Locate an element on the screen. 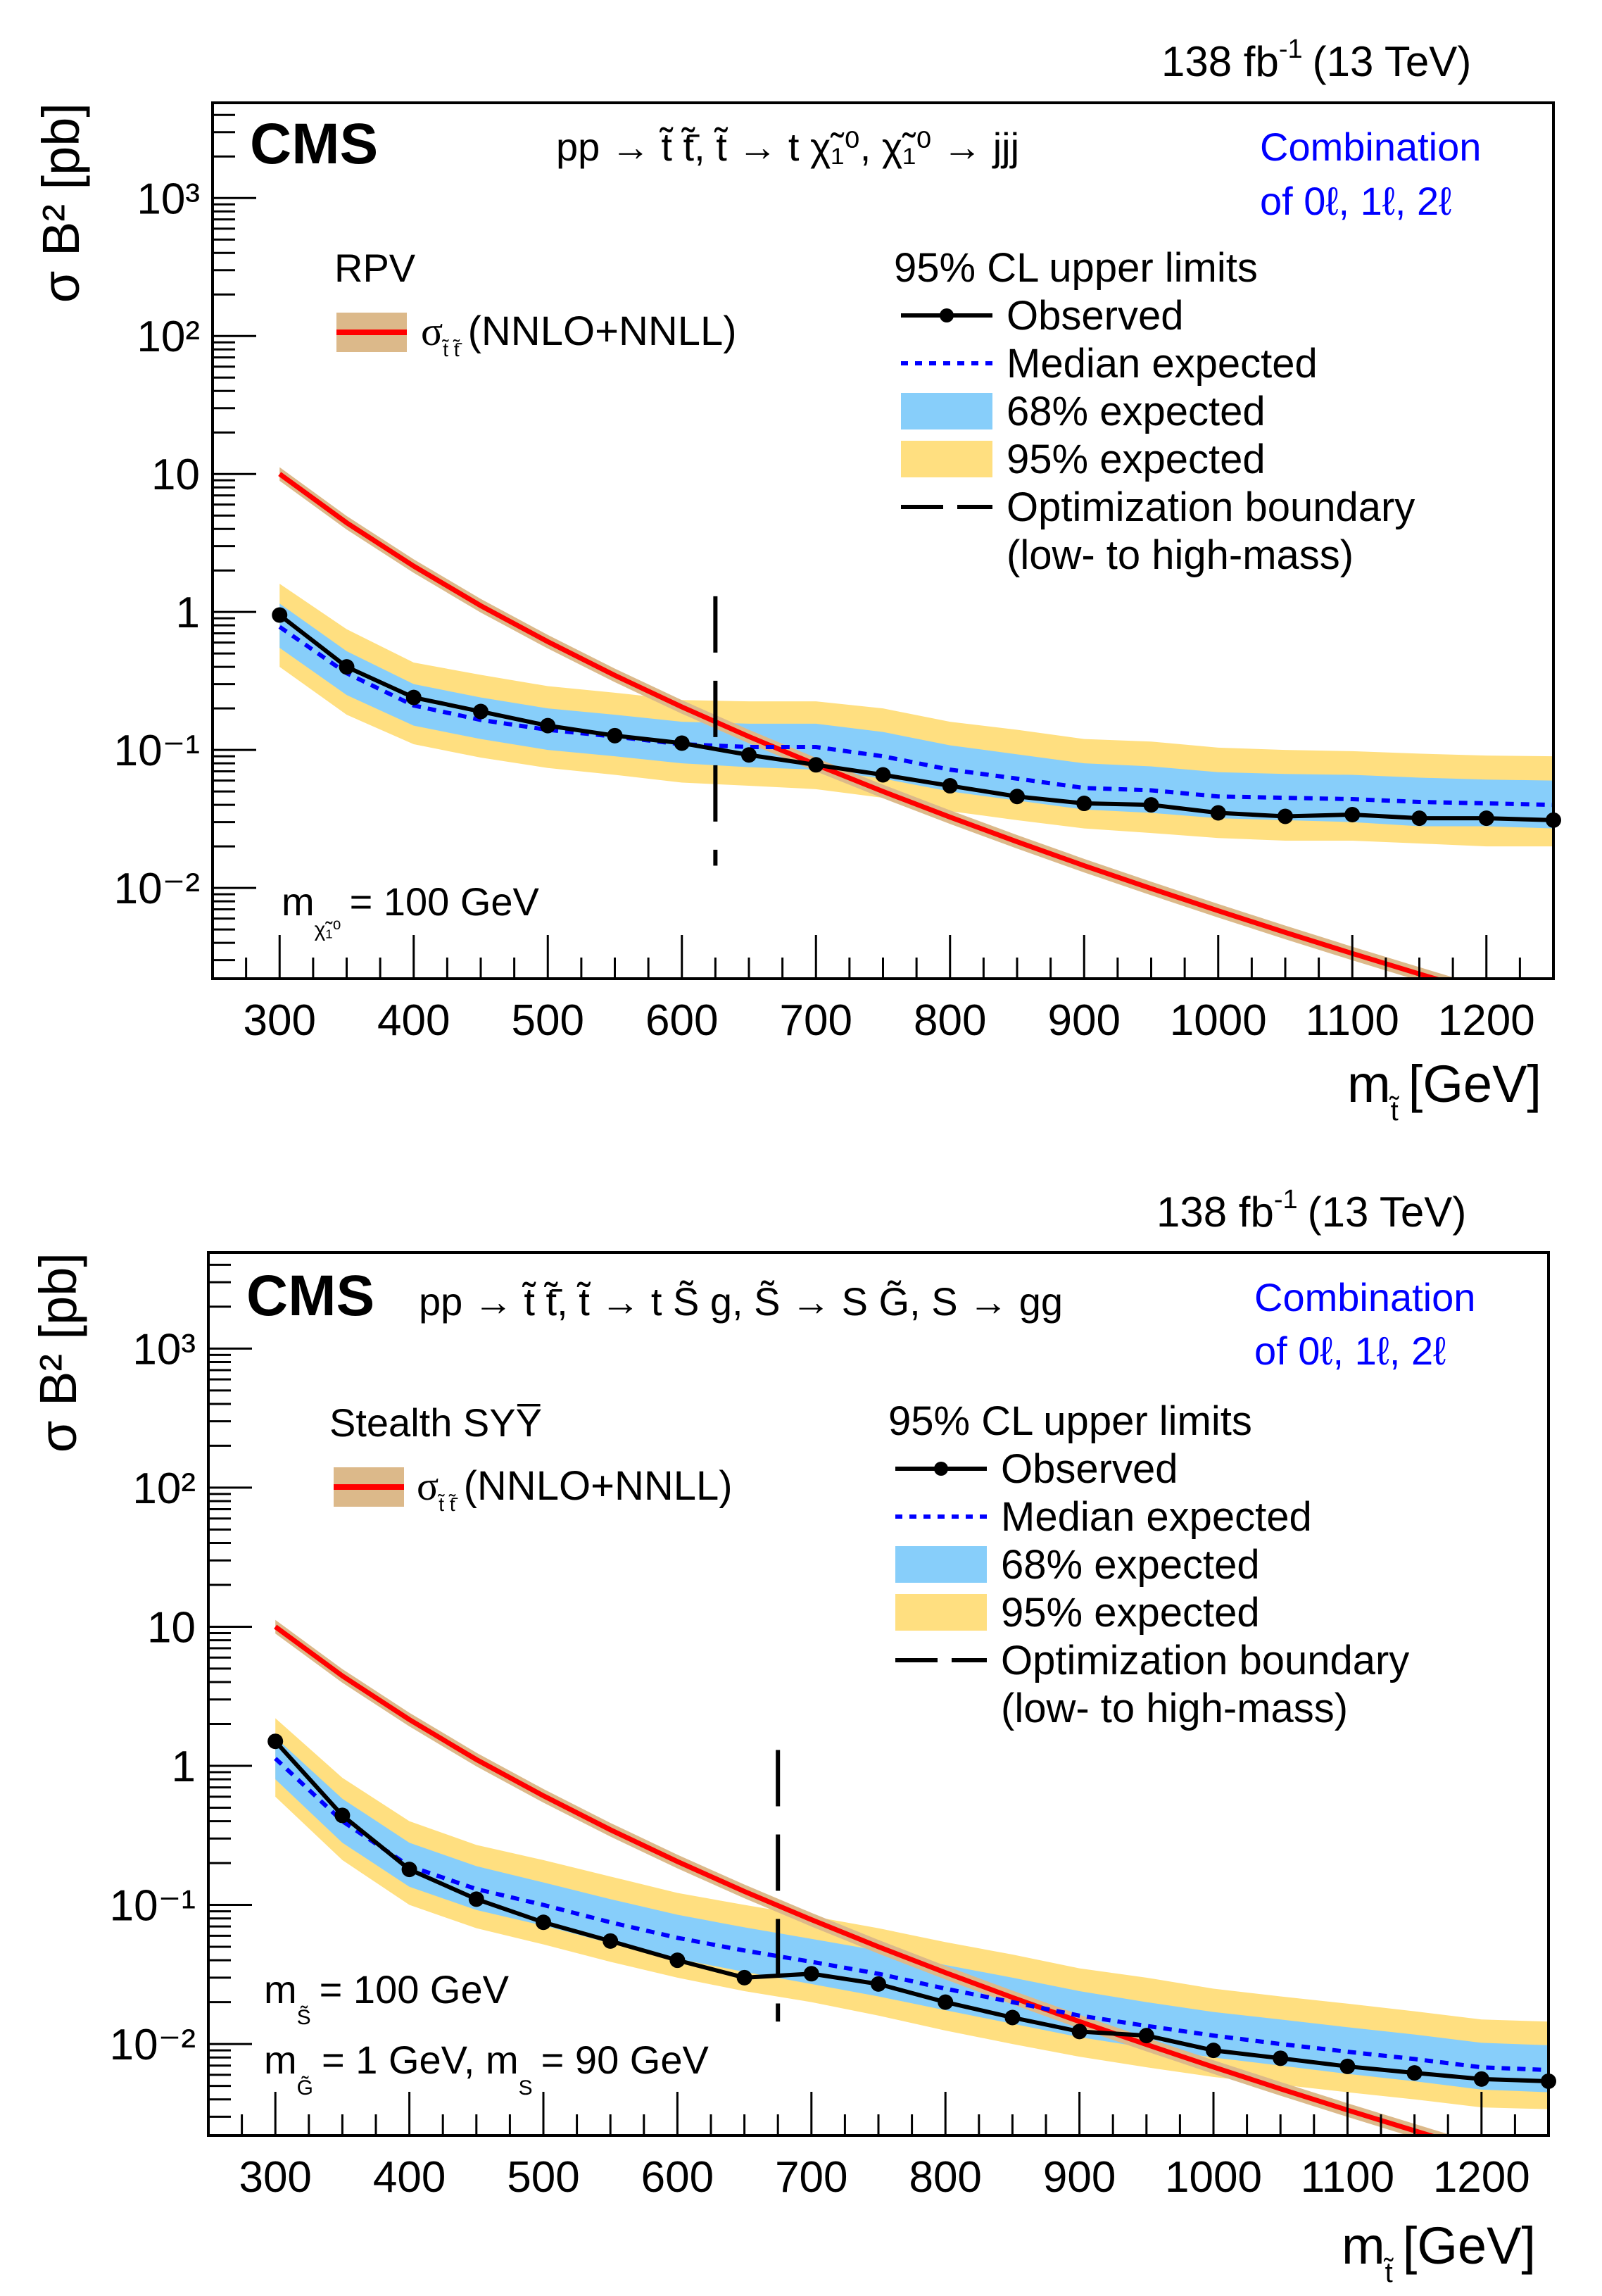 Image resolution: width=1602 pixels, height=2296 pixels. legend-median-label: Median expected is located at coordinates (1162, 364).